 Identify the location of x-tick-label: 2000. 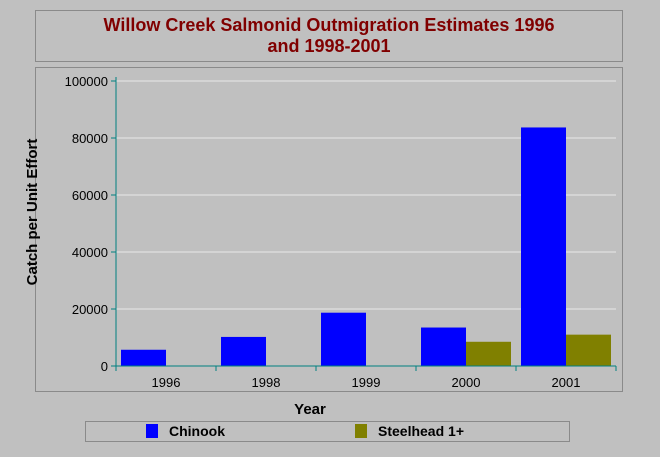
(466, 382).